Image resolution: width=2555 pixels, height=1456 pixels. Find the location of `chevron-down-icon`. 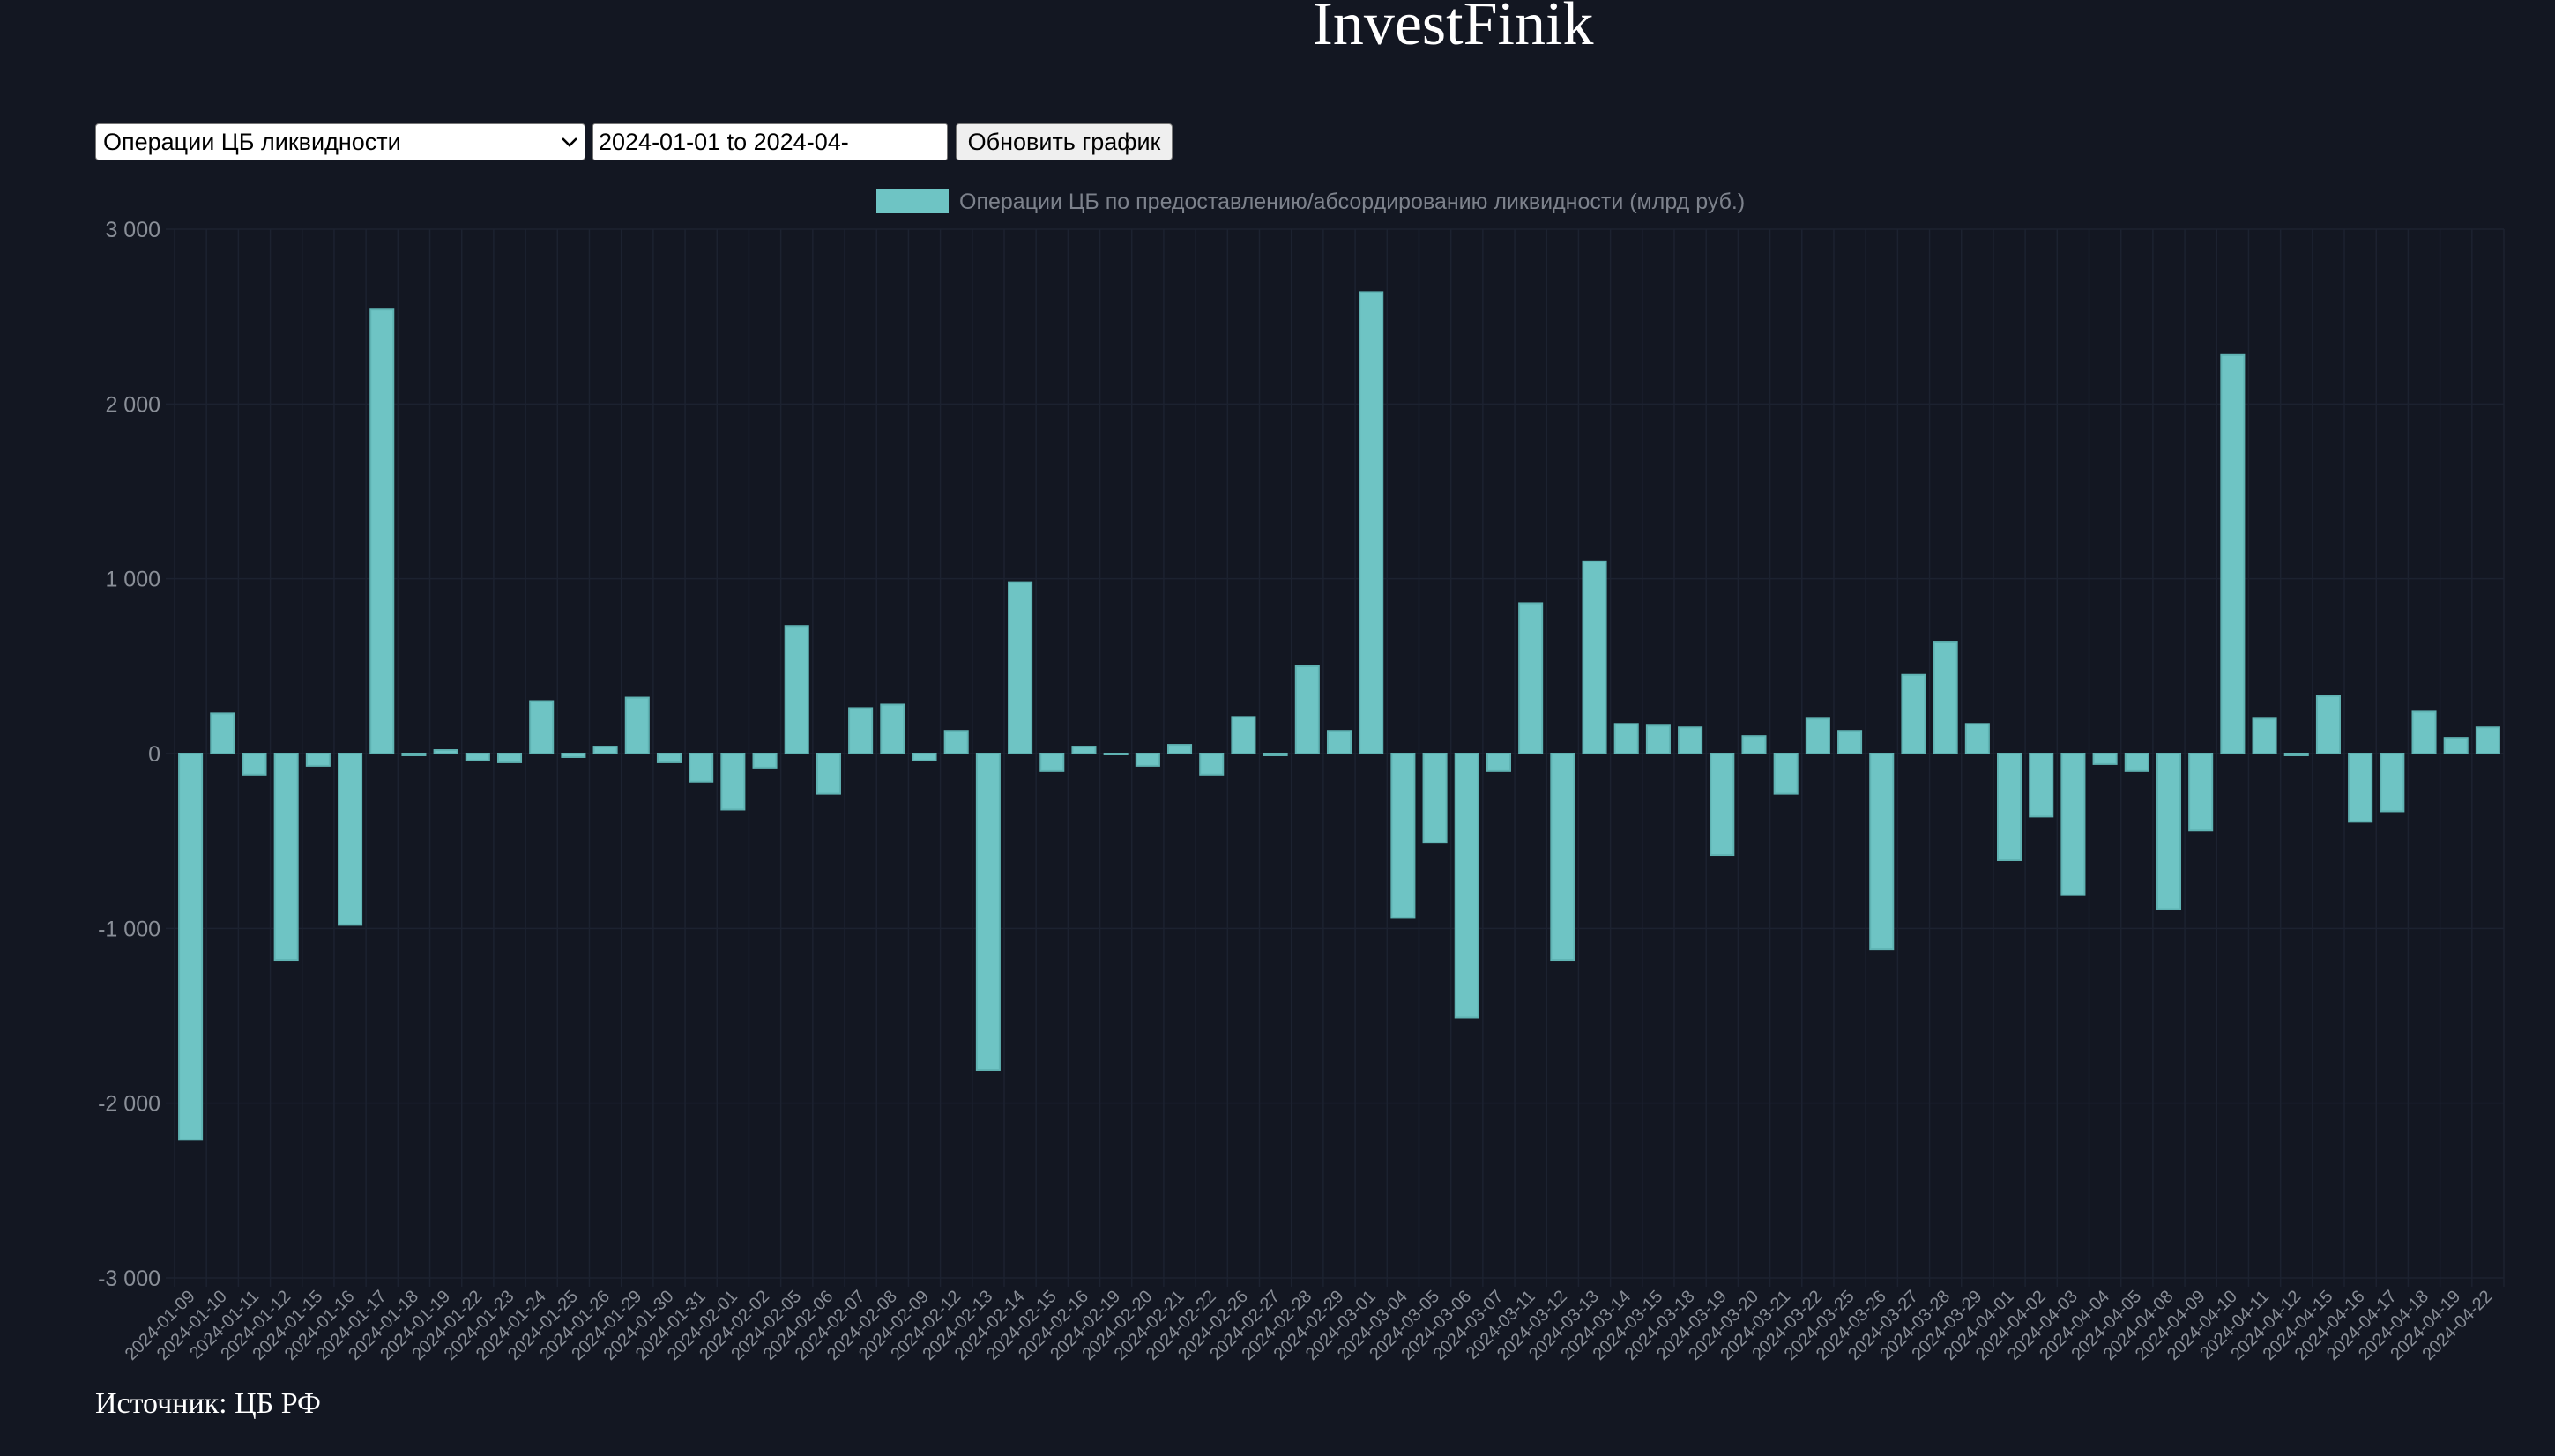

chevron-down-icon is located at coordinates (569, 142).